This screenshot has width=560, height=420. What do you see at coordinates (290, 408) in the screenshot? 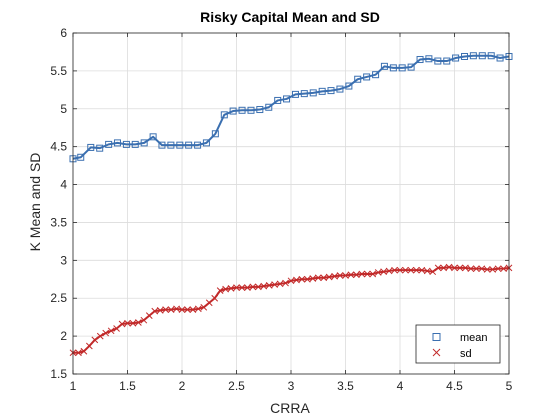
I see `x-axis-title: CRRA` at bounding box center [290, 408].